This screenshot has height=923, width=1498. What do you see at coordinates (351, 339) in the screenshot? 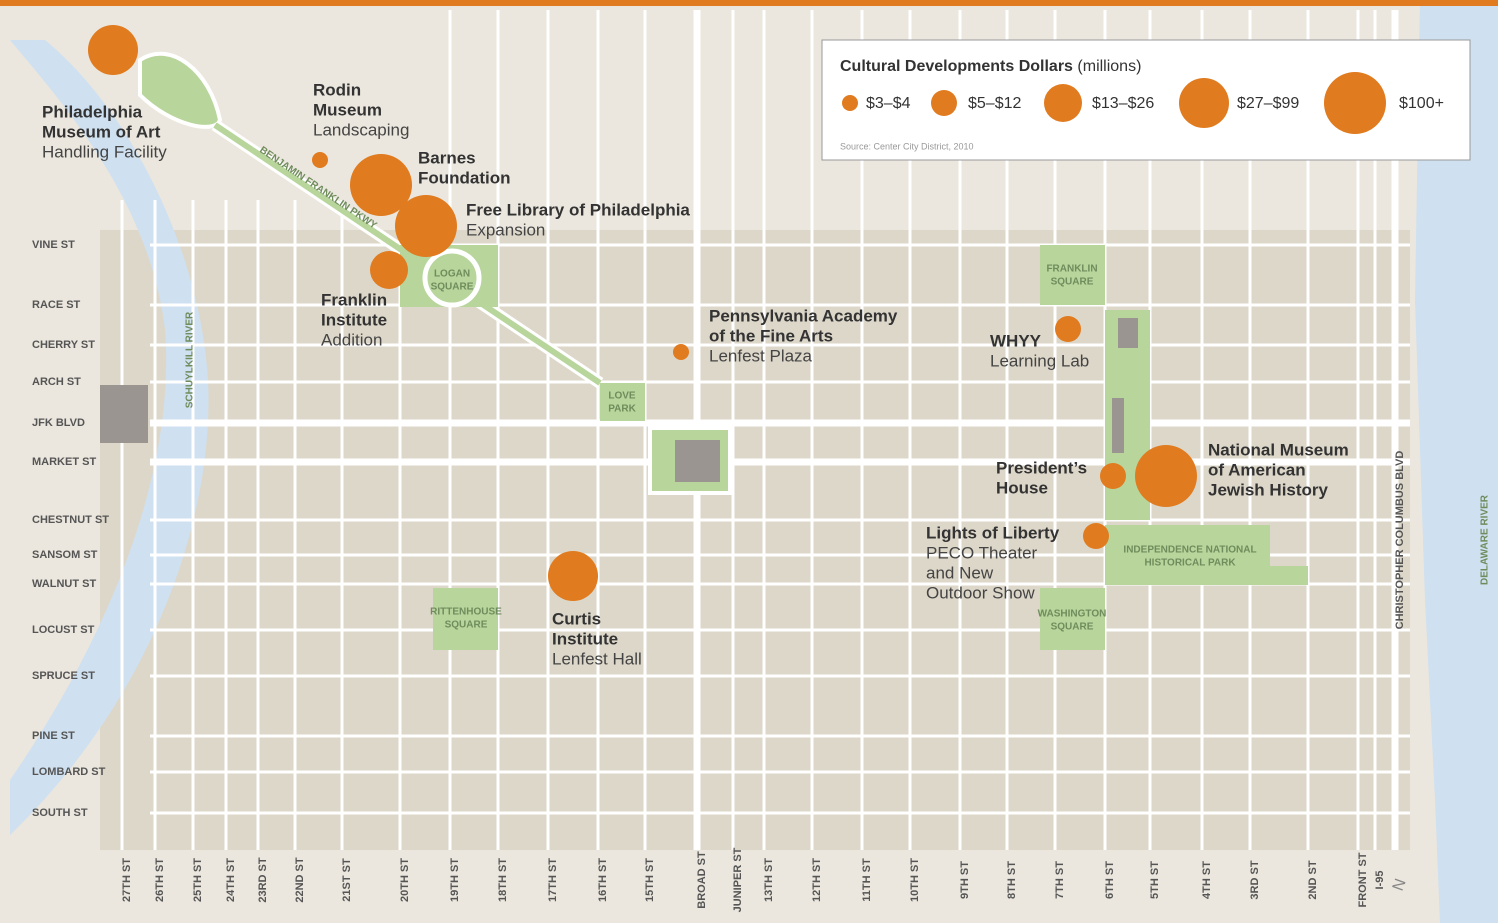
I see `site-detail: Addition` at bounding box center [351, 339].